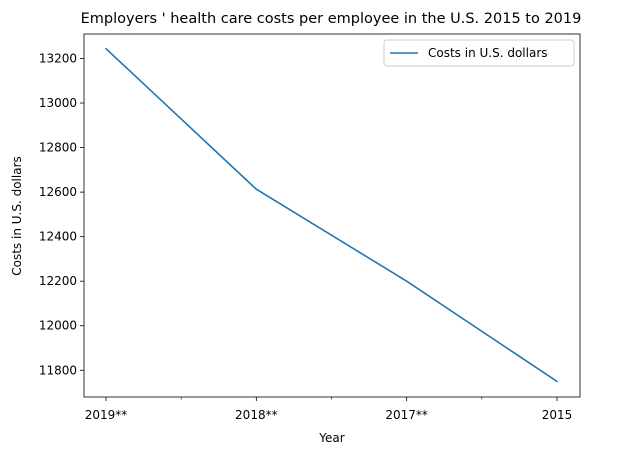  I want to click on x-tick-label: 2017**, so click(406, 415).